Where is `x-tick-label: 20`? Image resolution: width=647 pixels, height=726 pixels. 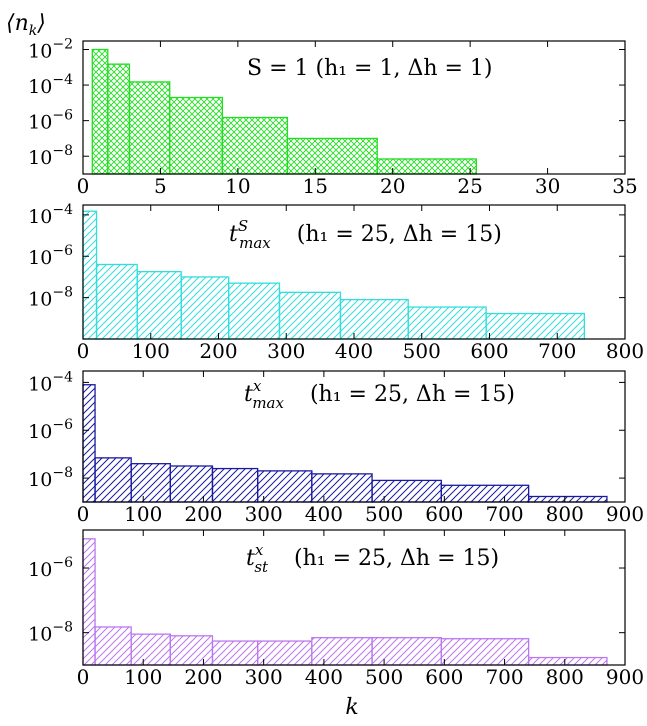 x-tick-label: 20 is located at coordinates (392, 186).